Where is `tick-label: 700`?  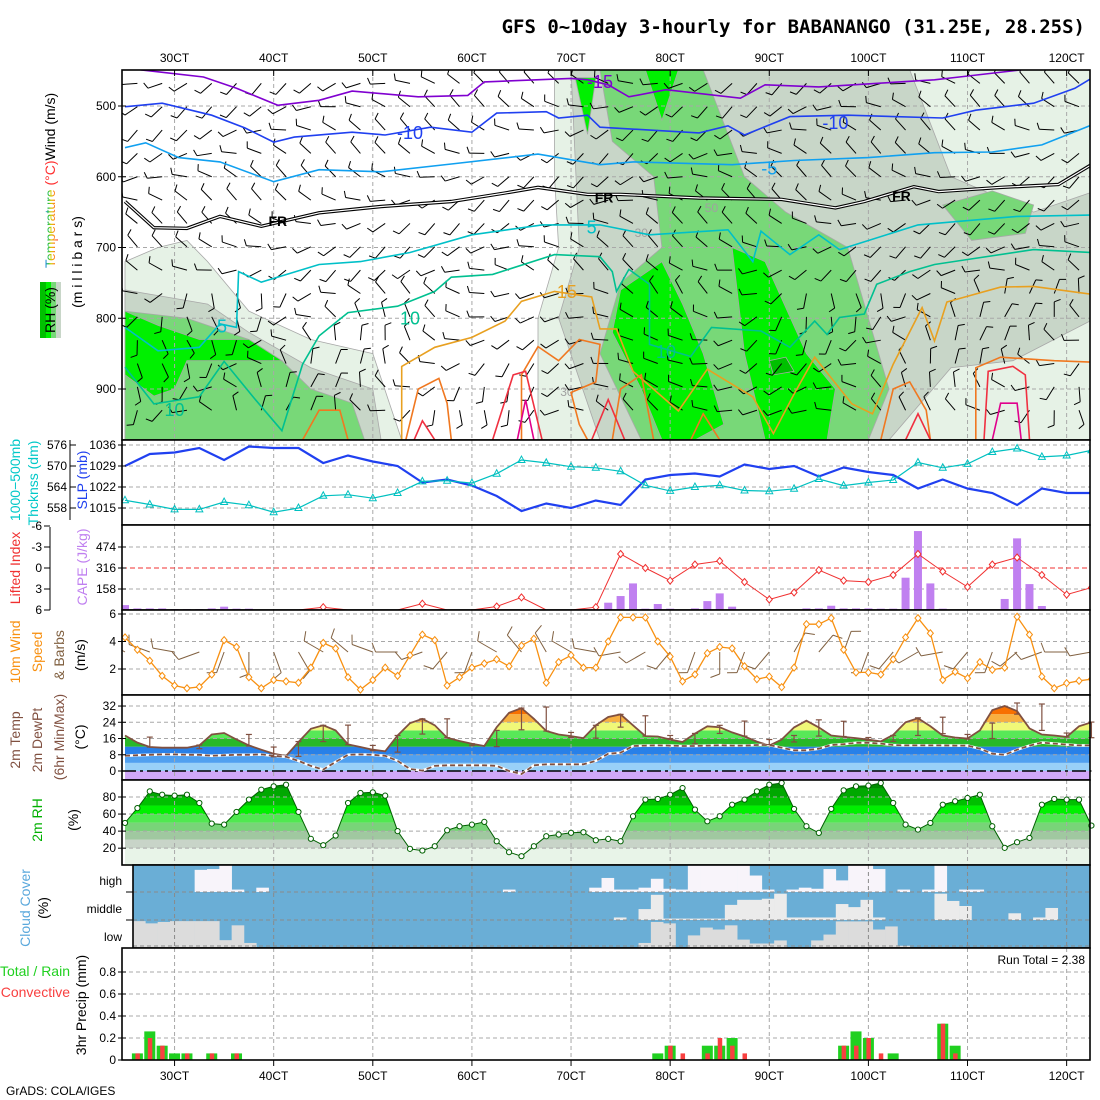
tick-label: 700 is located at coordinates (106, 248).